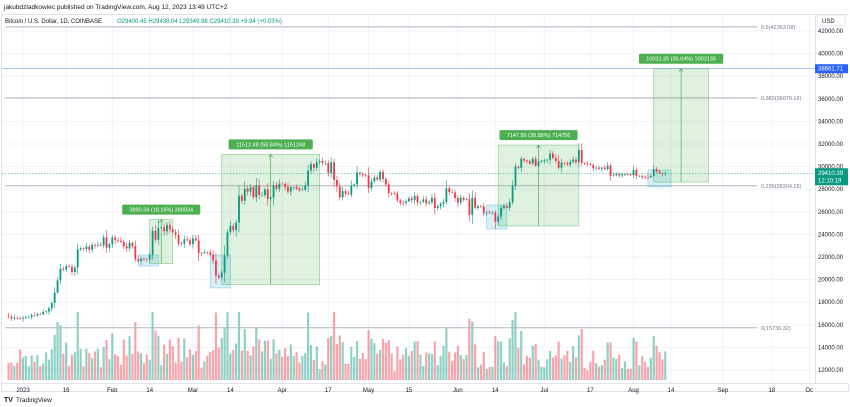  Describe the element at coordinates (832, 199) in the screenshot. I see `price-axis` at that location.